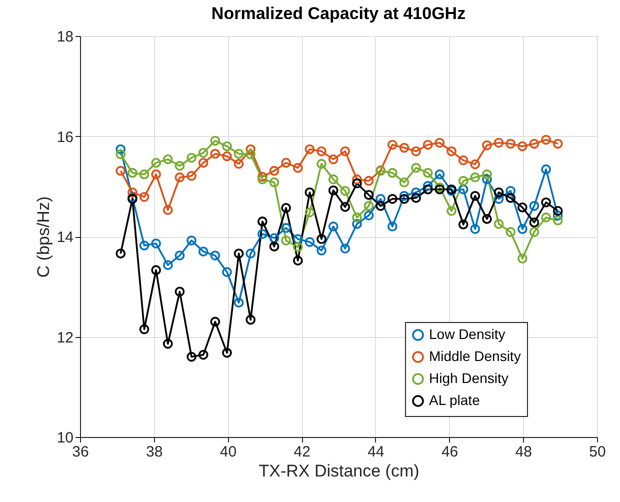  Describe the element at coordinates (454, 400) in the screenshot. I see `legend-label: AL plate` at that location.